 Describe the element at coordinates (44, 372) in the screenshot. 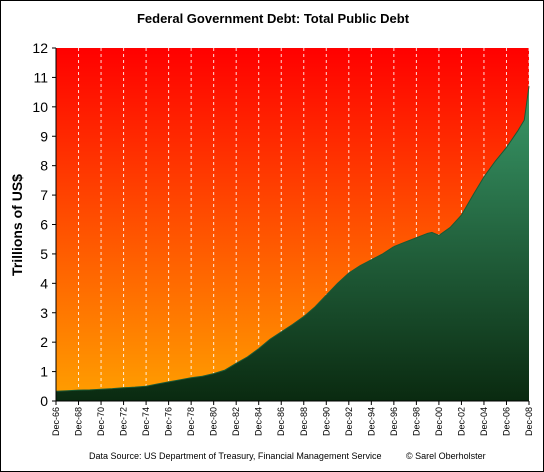

I see `y-tick-label: 1` at that location.